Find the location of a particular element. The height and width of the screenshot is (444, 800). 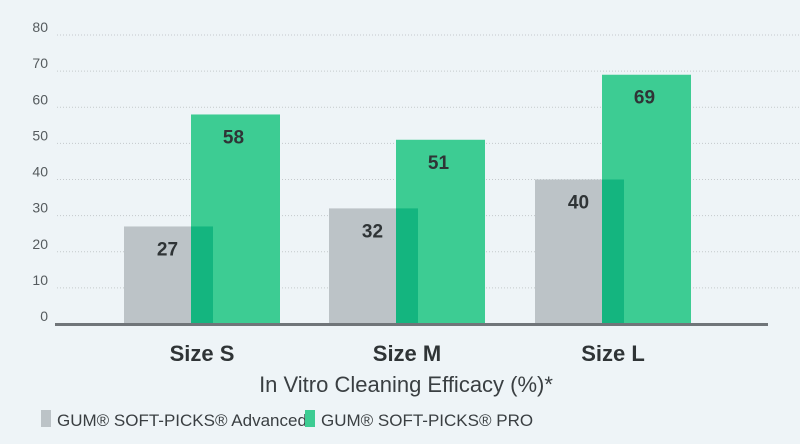

value-label-pro: 69 is located at coordinates (644, 98).